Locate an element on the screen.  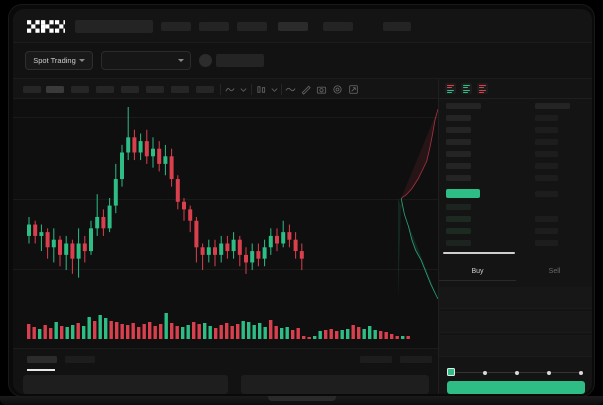
orderbook-bids-icon is located at coordinates (466, 88).